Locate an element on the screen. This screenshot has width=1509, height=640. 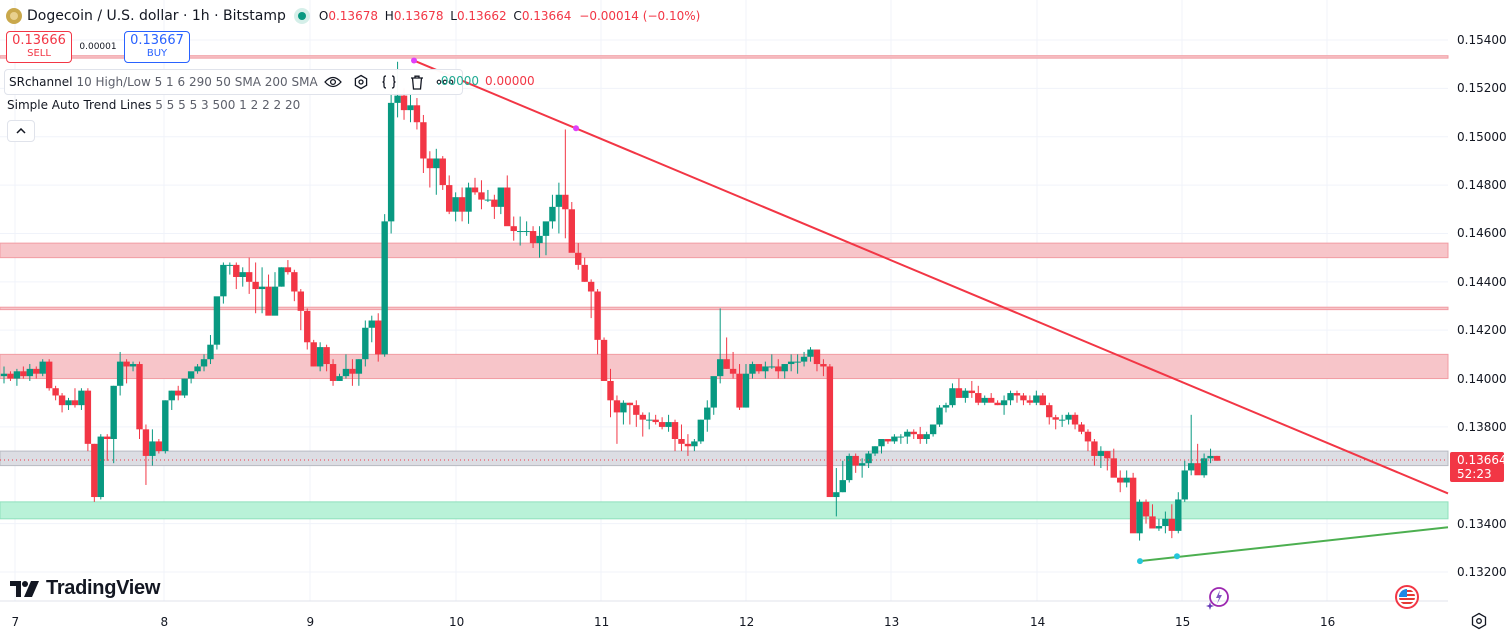
time-axis-label: 11 is located at coordinates (602, 622).